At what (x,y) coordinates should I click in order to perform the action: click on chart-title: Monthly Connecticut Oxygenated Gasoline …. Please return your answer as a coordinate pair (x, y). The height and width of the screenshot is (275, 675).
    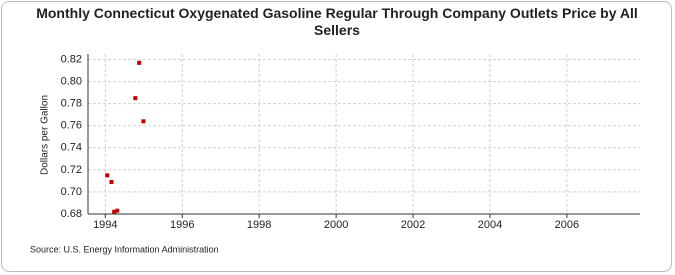
    Looking at the image, I should click on (337, 21).